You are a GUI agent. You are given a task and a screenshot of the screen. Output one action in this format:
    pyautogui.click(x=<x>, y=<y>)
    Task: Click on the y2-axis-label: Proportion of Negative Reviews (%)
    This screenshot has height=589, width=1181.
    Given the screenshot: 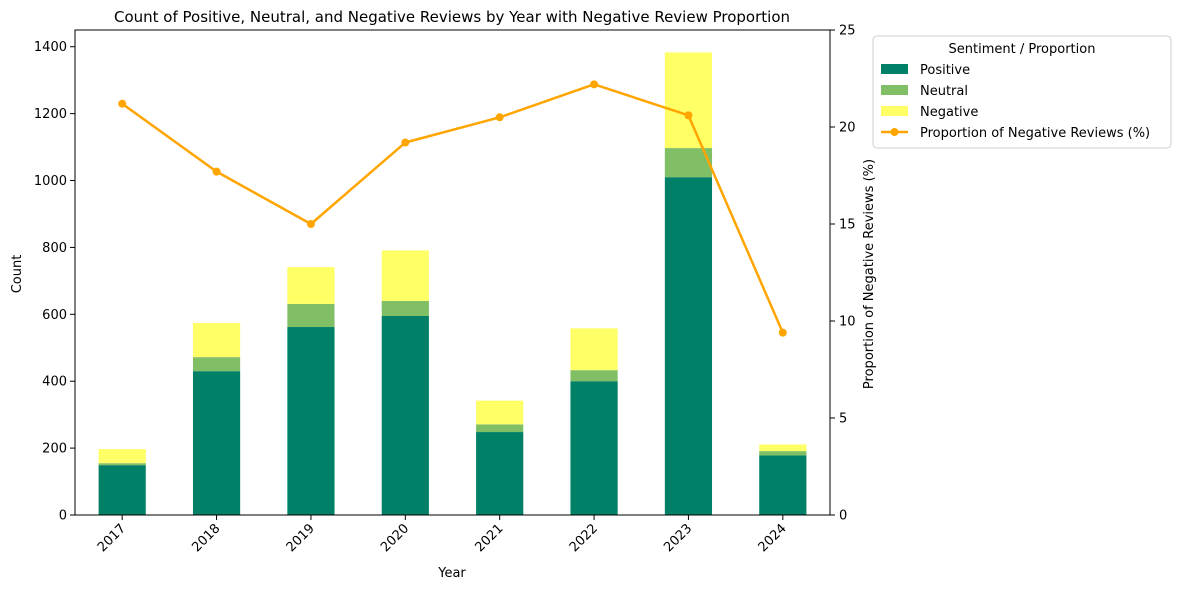 What is the action you would take?
    pyautogui.click(x=869, y=274)
    